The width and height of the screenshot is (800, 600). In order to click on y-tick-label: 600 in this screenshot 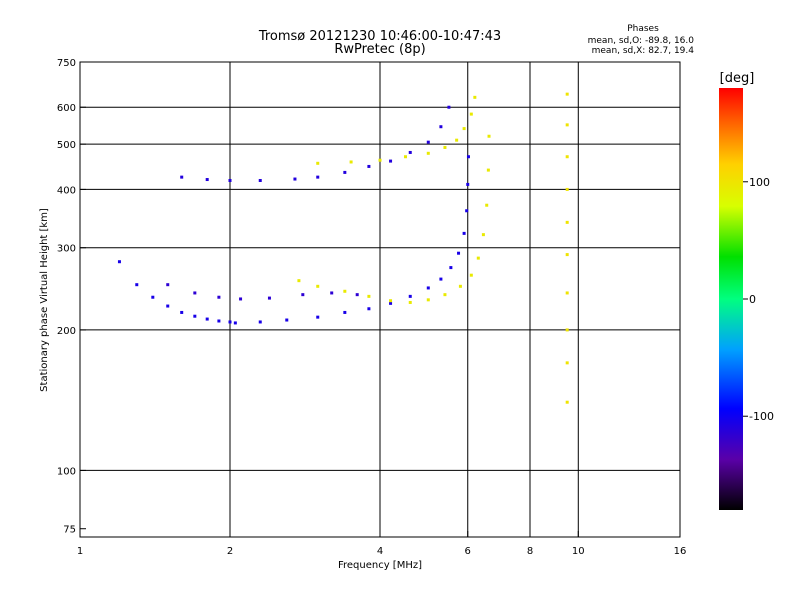, I will do `click(66, 108)`.